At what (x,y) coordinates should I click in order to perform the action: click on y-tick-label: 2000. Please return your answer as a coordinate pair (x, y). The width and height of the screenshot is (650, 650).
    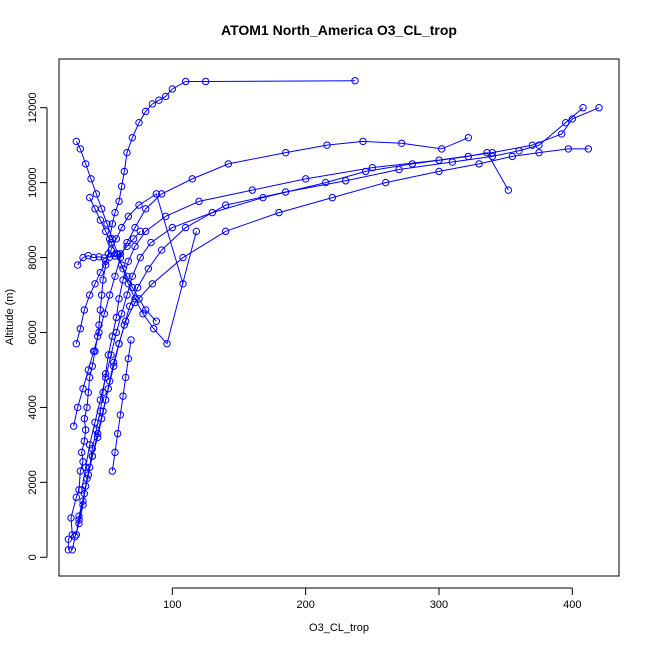
    Looking at the image, I should click on (33, 482).